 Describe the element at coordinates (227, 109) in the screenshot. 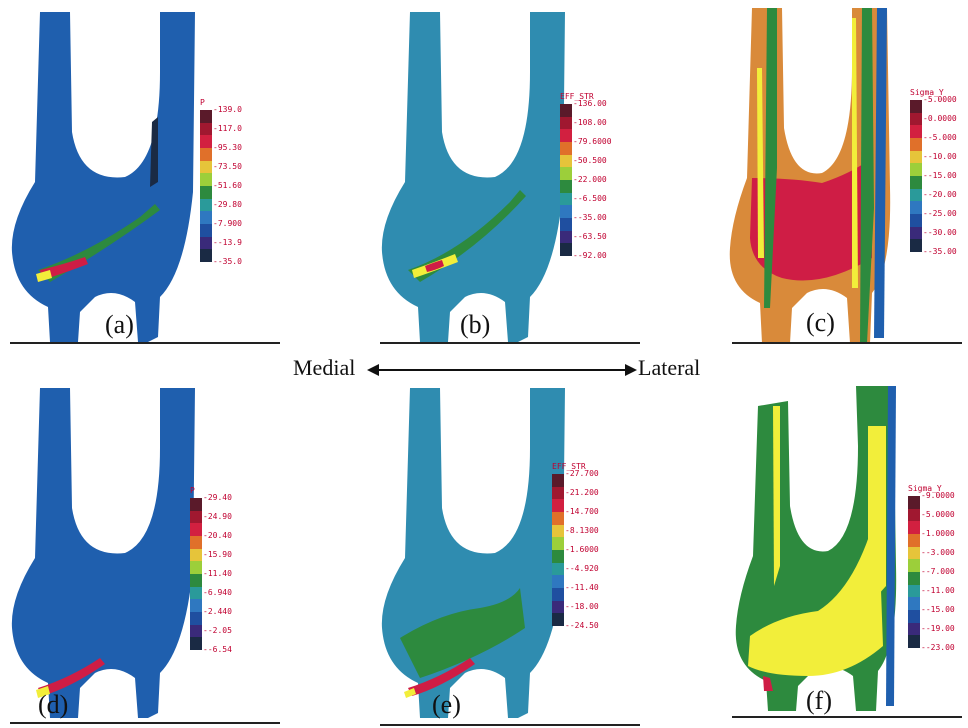

I see `color-scale-tick: 139.0` at that location.